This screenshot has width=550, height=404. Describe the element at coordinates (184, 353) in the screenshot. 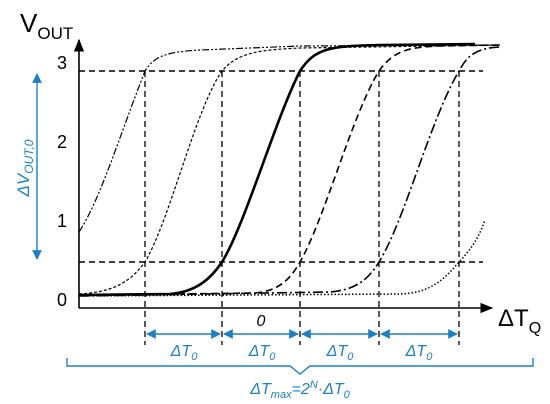

I see `delta-t0-label-1: ΔT0` at that location.